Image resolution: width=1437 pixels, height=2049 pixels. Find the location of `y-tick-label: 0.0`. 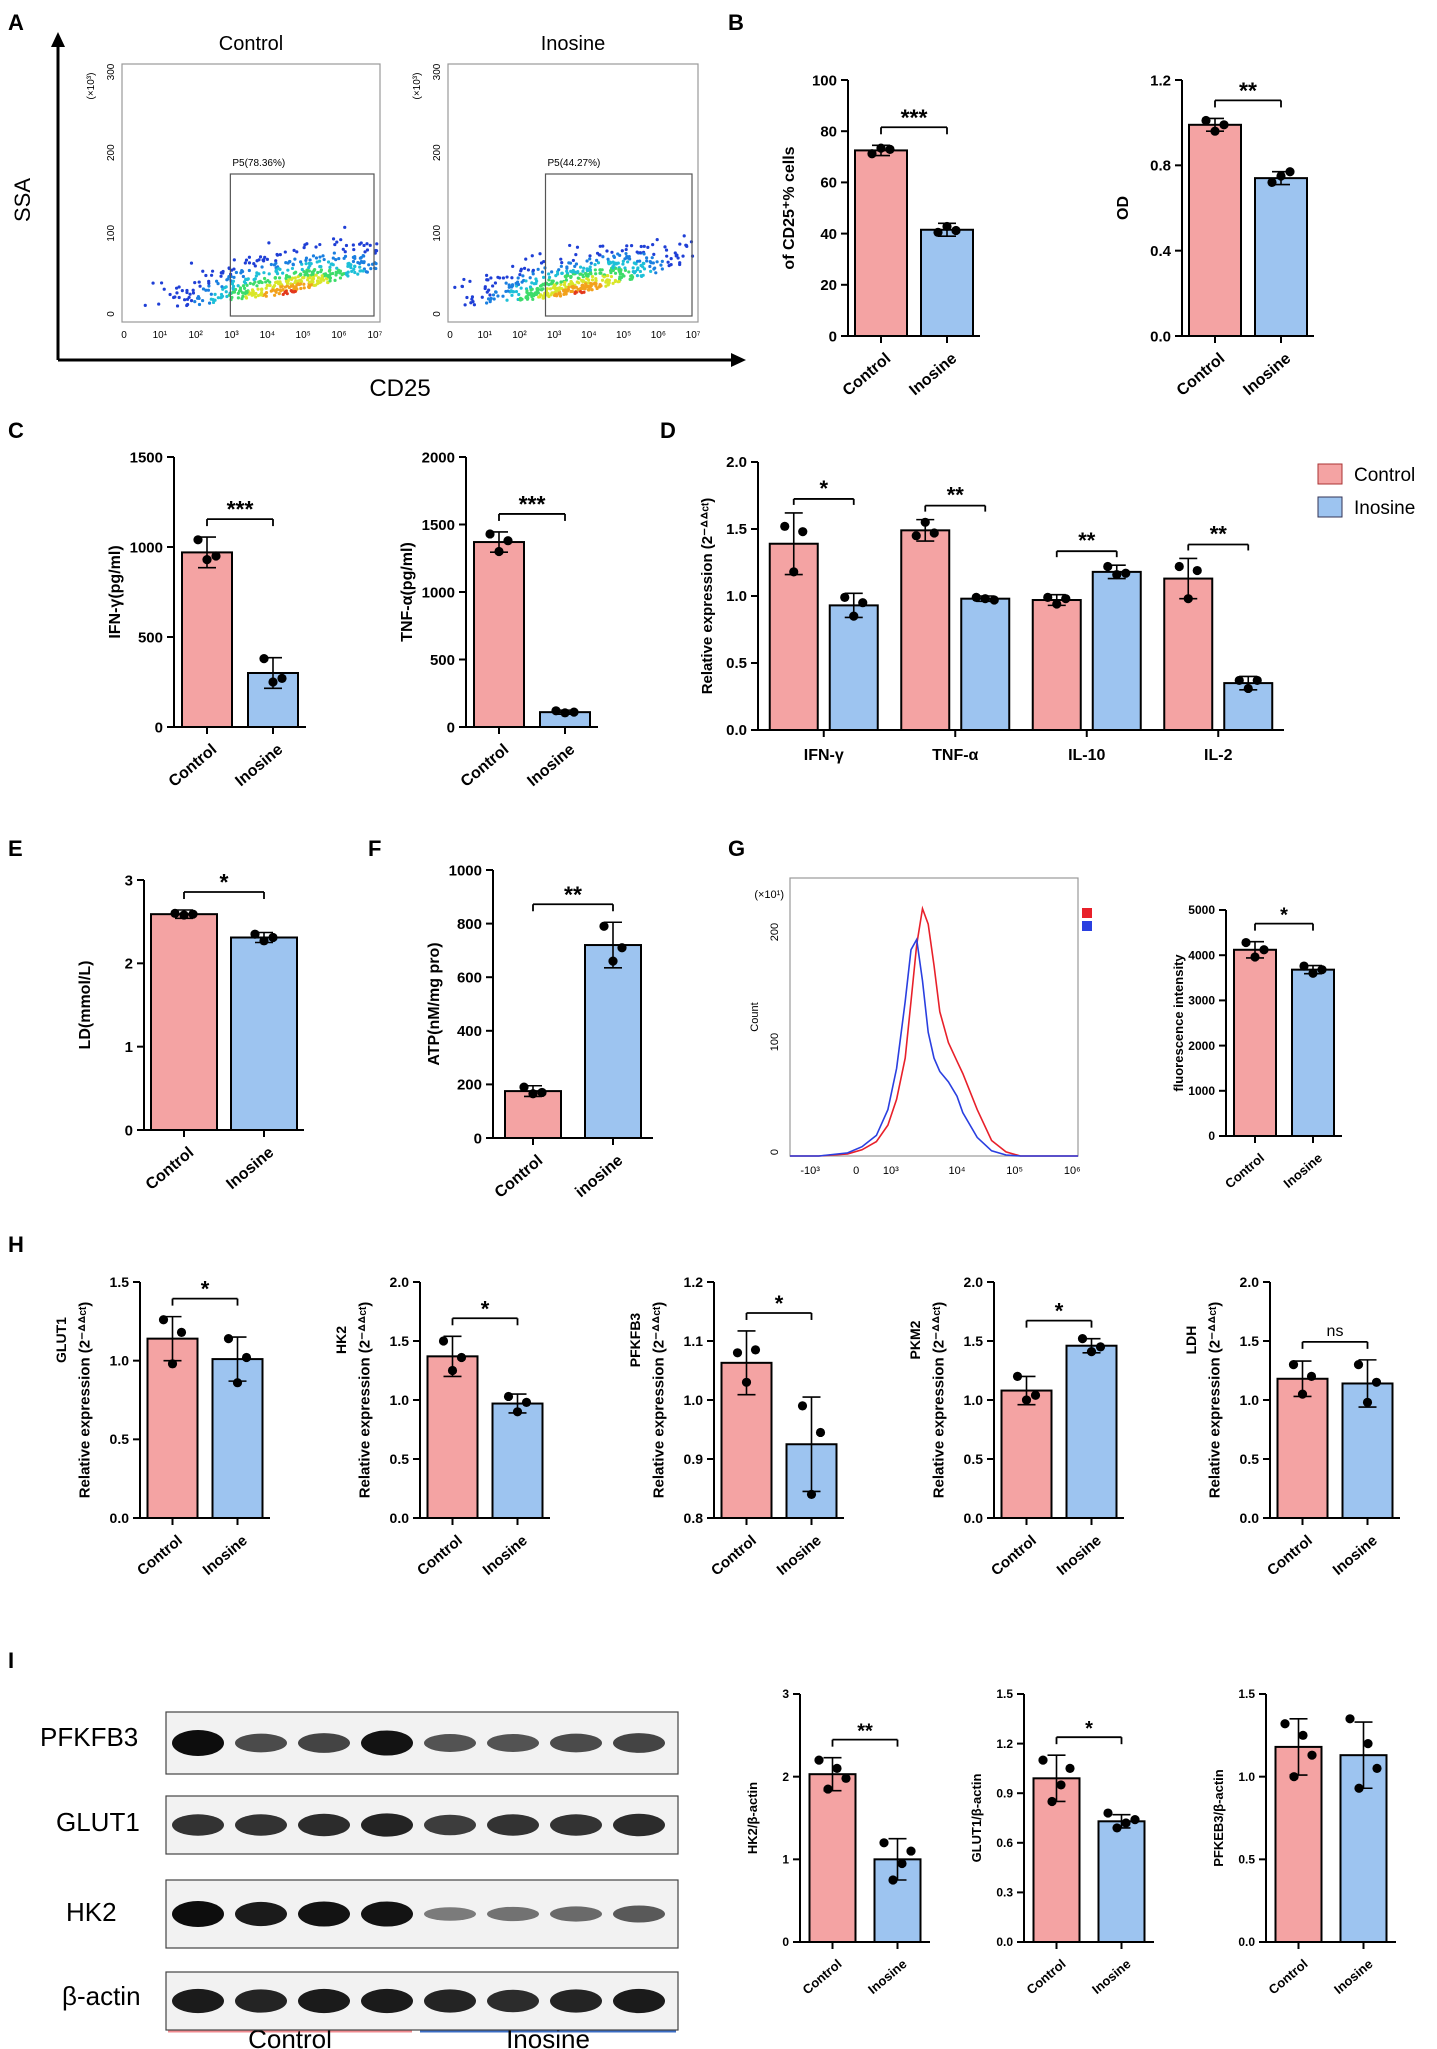

y-tick-label: 0.0 is located at coordinates (400, 1518).